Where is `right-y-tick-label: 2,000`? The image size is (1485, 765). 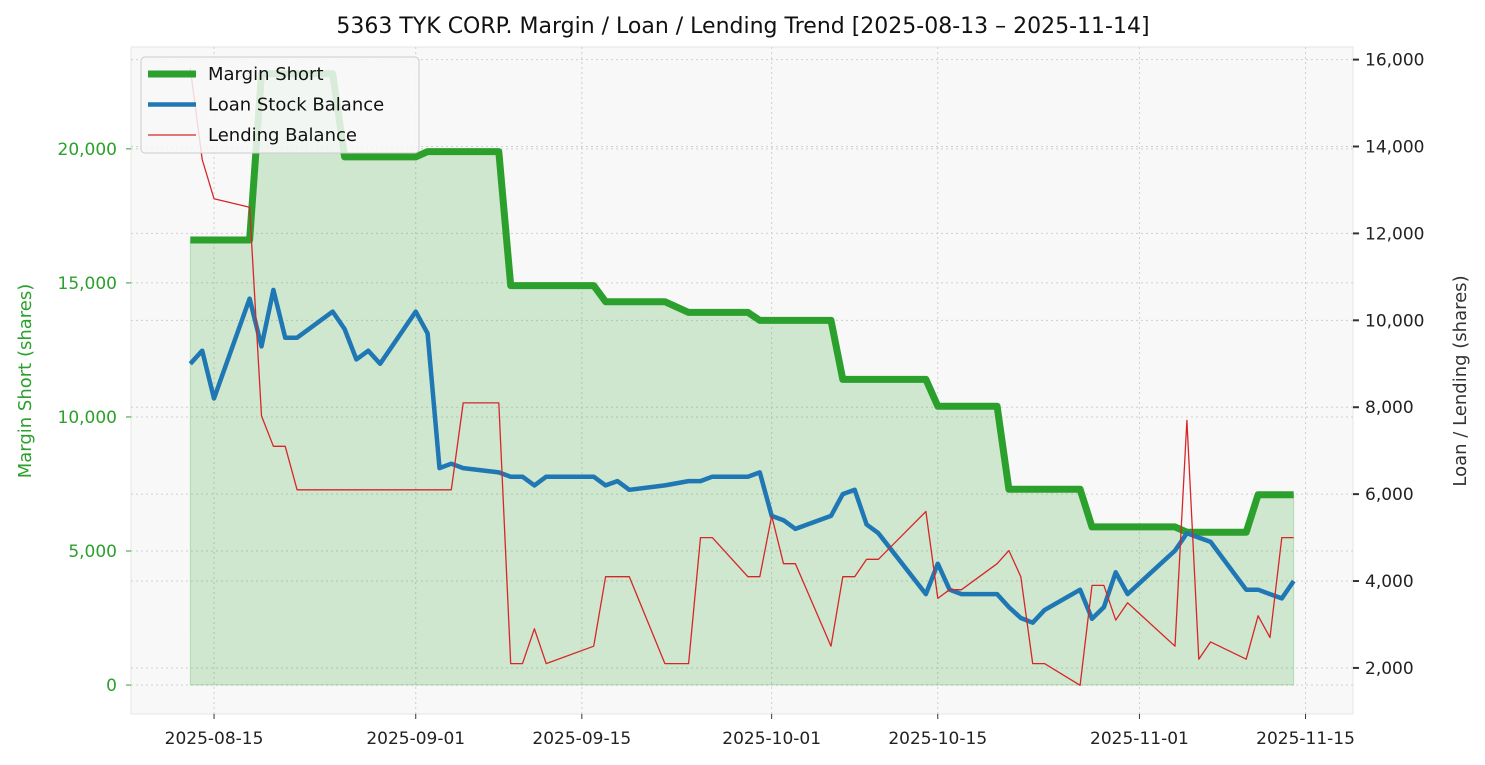
right-y-tick-label: 2,000 is located at coordinates (1389, 669).